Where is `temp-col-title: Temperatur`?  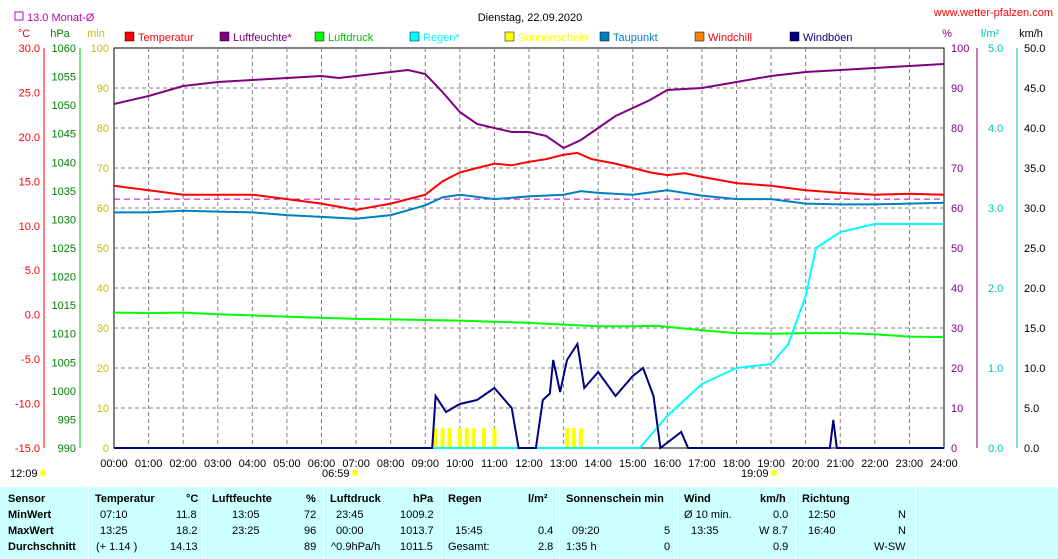 temp-col-title: Temperatur is located at coordinates (125, 499).